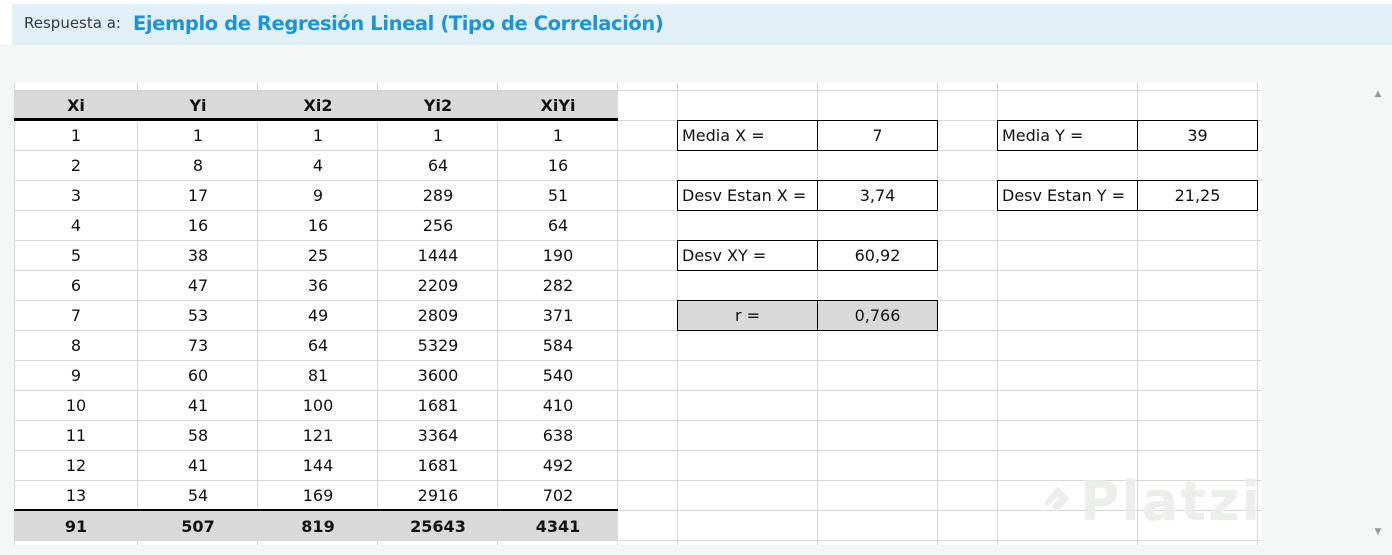  What do you see at coordinates (198, 135) in the screenshot?
I see `table-cell-yi: 1` at bounding box center [198, 135].